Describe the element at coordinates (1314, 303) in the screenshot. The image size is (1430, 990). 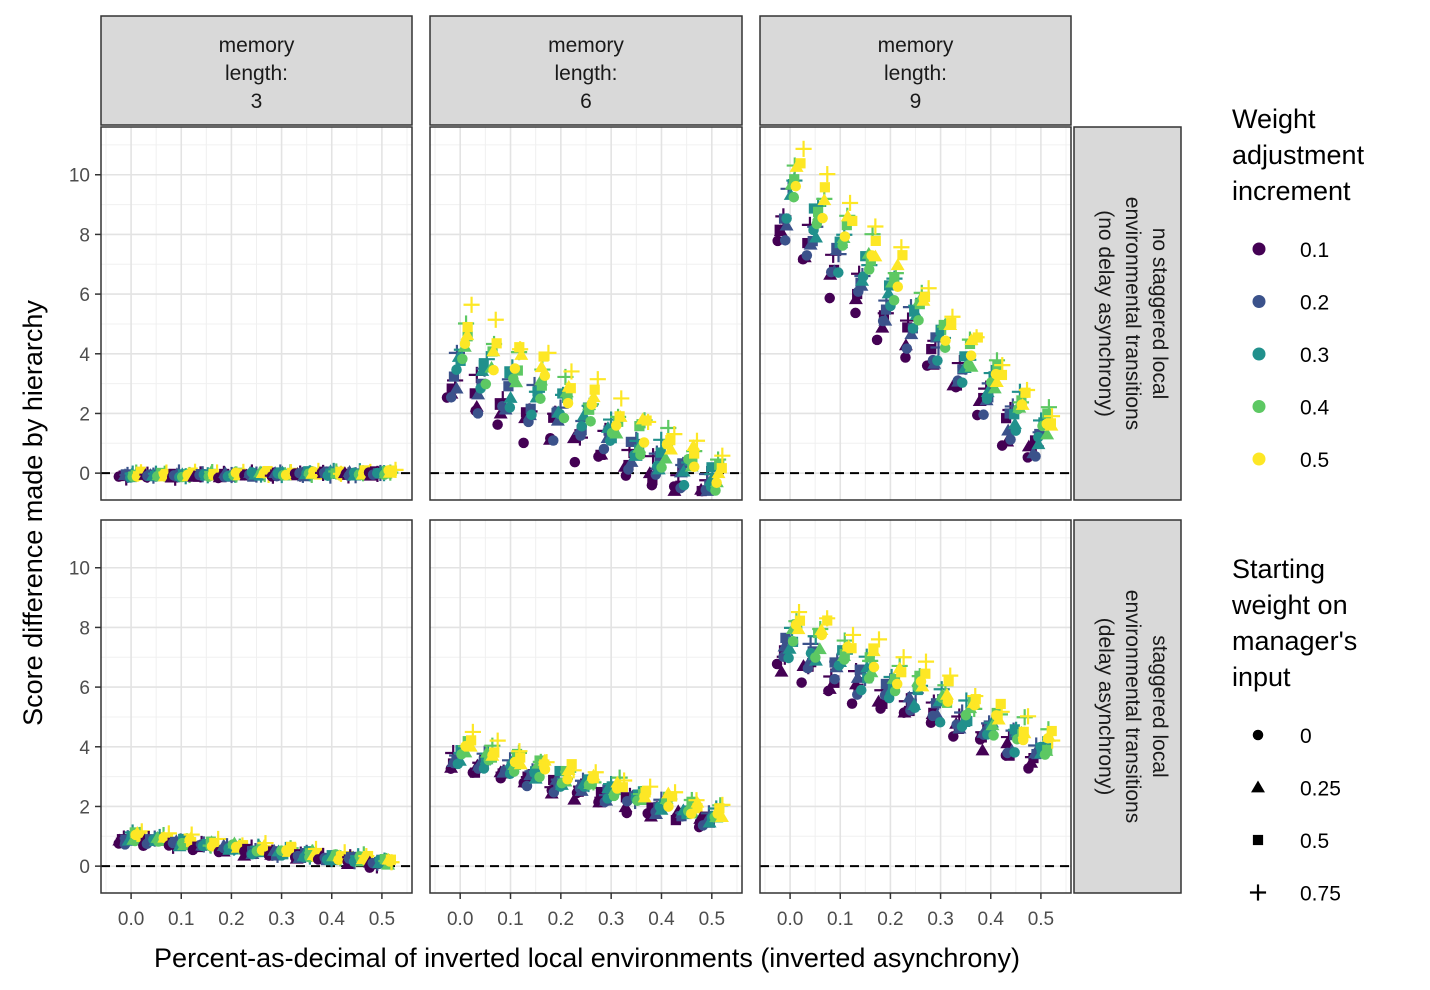
I see `legend-color-label: 0.2` at that location.